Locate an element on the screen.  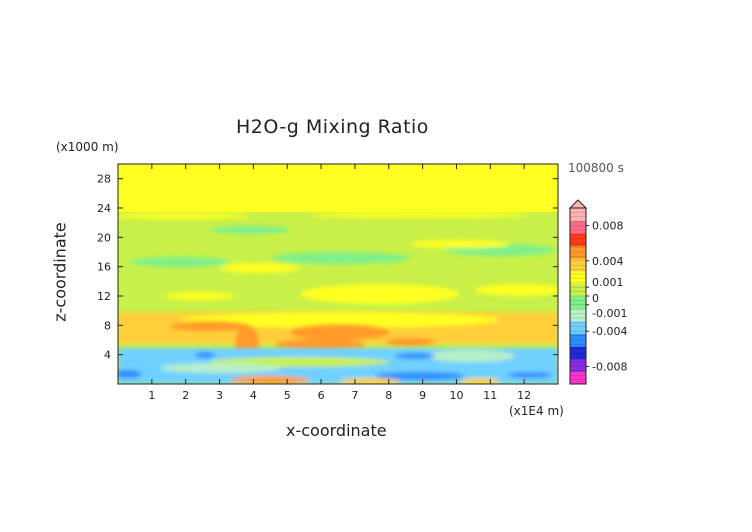
y-axis-unit: (x1000 m) is located at coordinates (87, 147).